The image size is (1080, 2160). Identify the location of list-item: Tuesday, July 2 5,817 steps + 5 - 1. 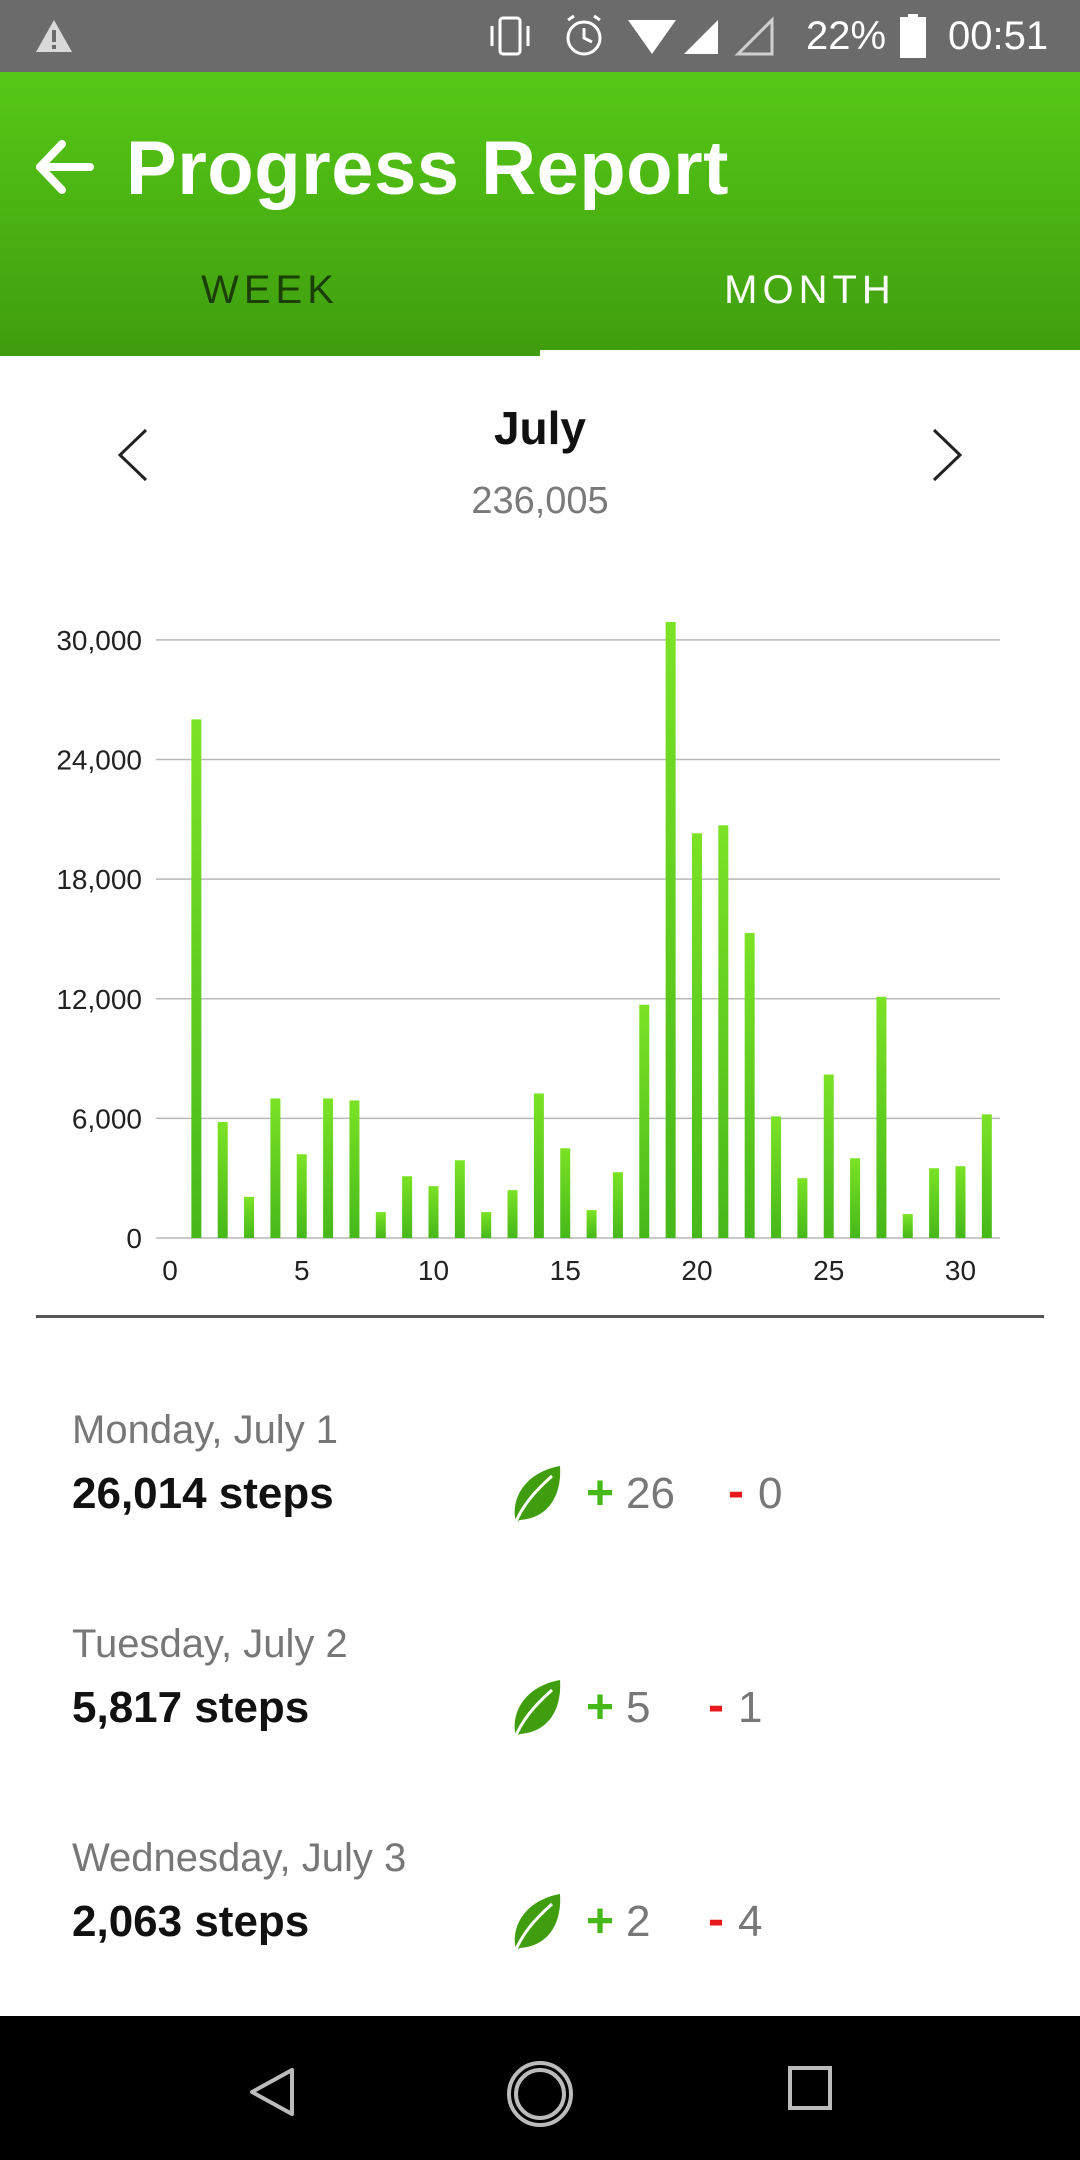
(540, 1716).